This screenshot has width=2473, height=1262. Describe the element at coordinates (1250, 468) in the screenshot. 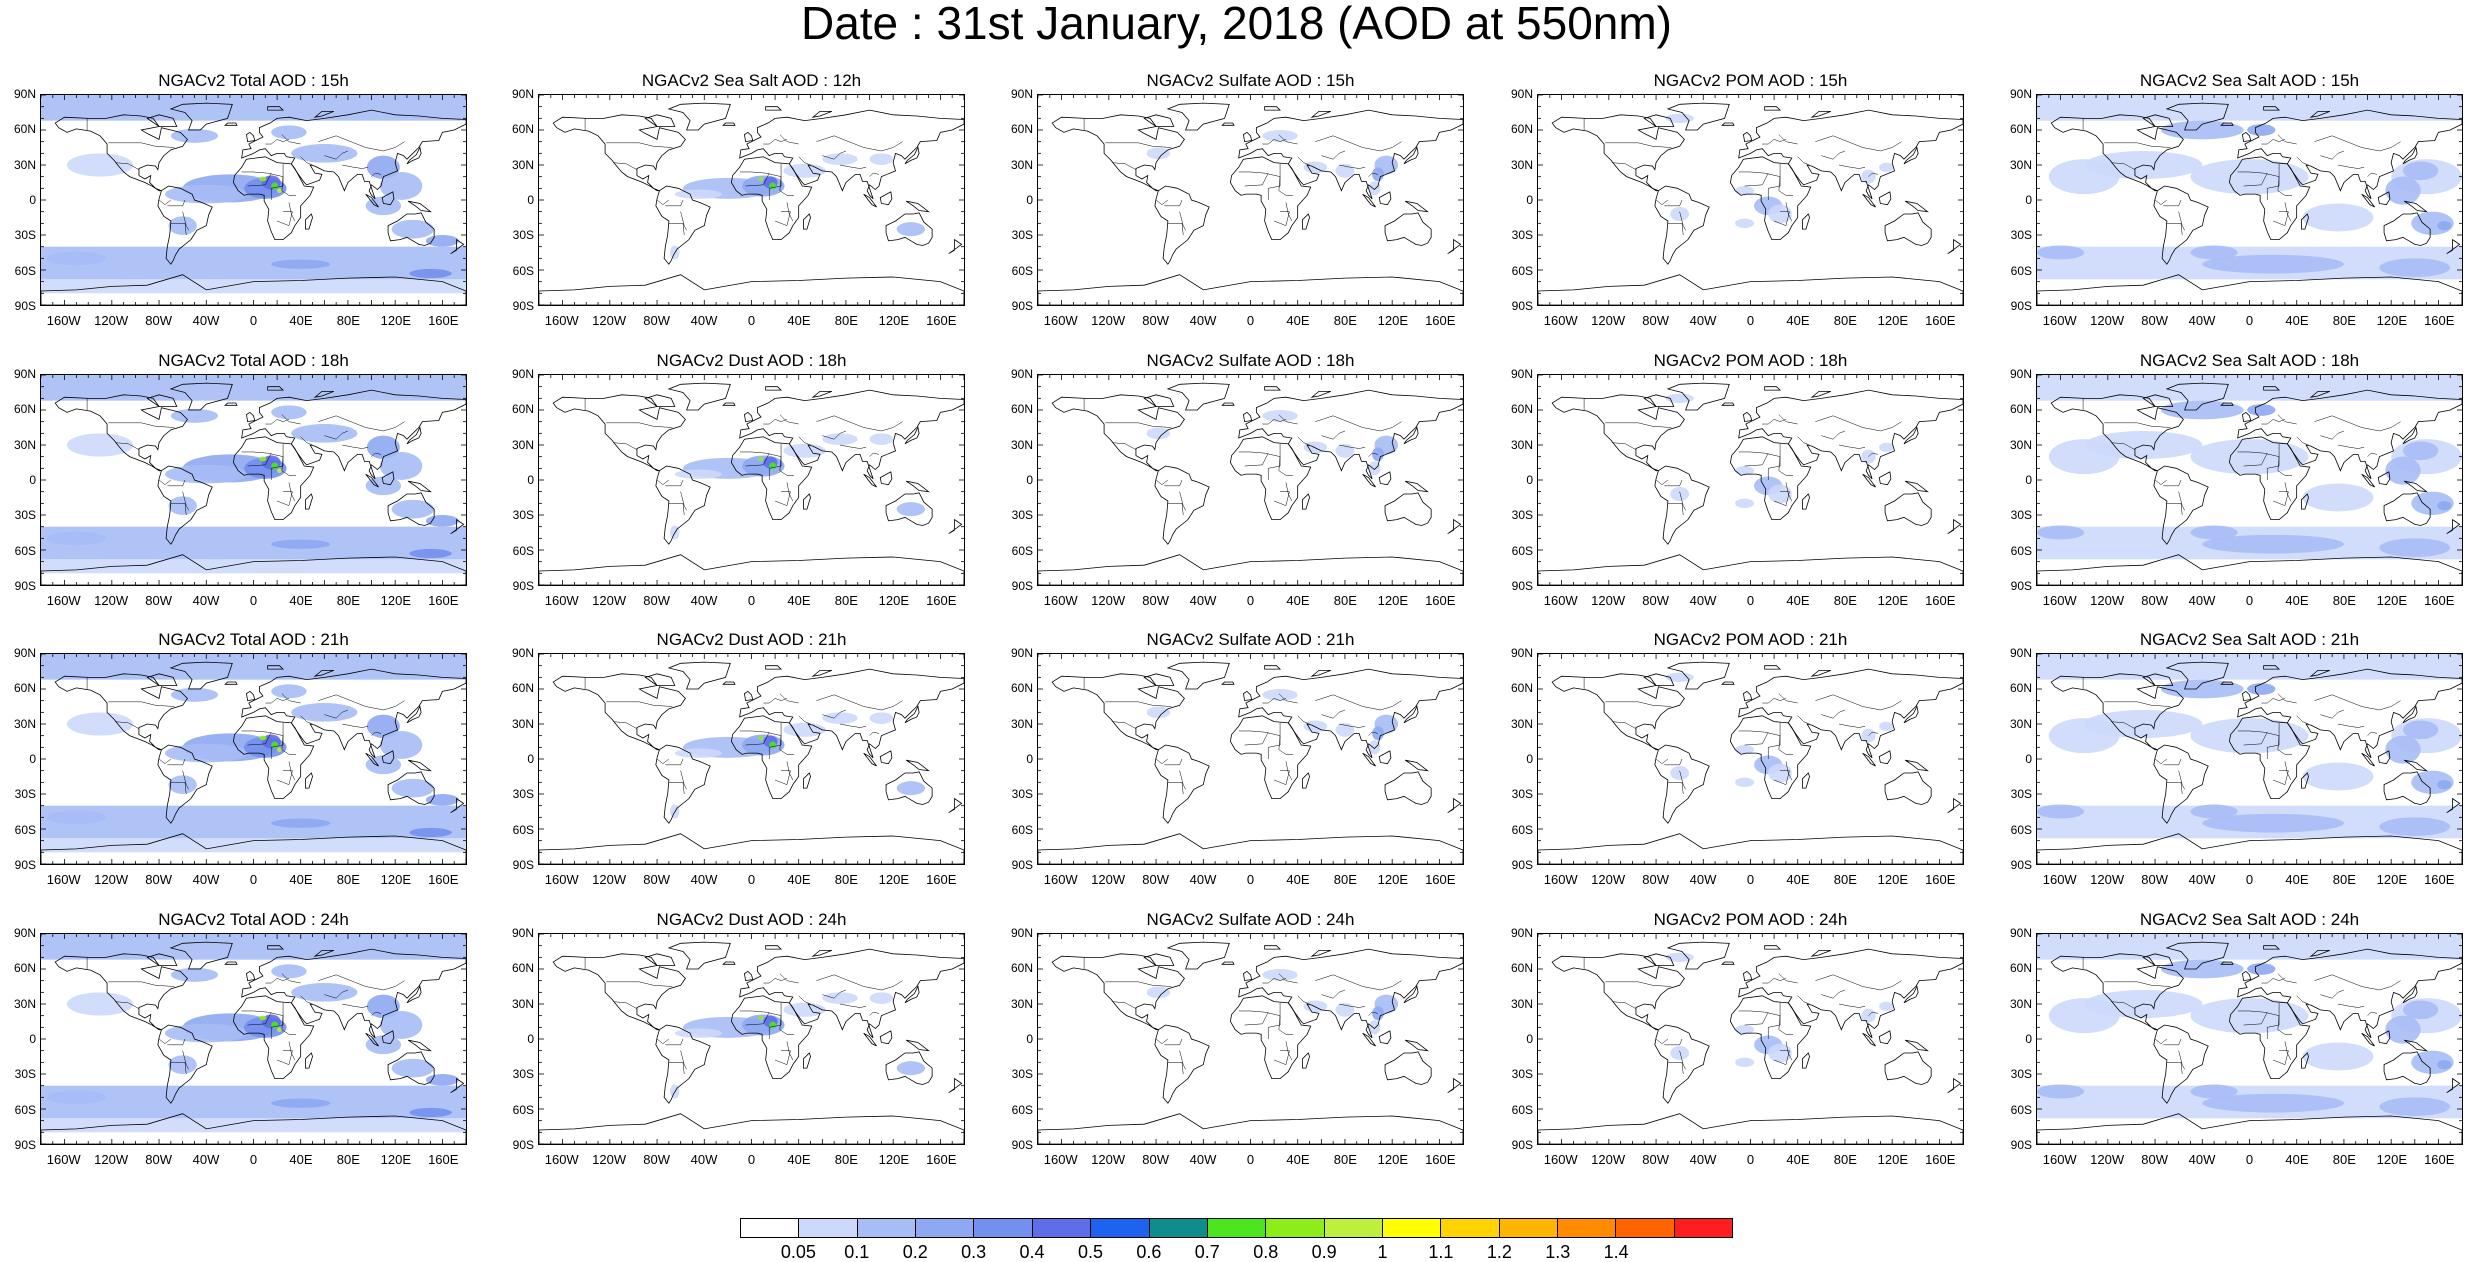

I see `map-panel-sulfate-18h: NGACv2 Sulfate AOD : 18h` at that location.